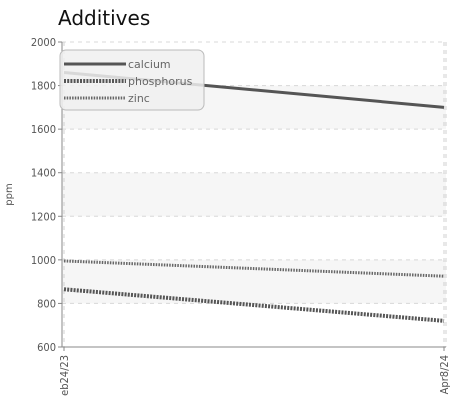 This screenshot has width=458, height=402. What do you see at coordinates (43, 173) in the screenshot?
I see `y-tick-label: 1400` at bounding box center [43, 173].